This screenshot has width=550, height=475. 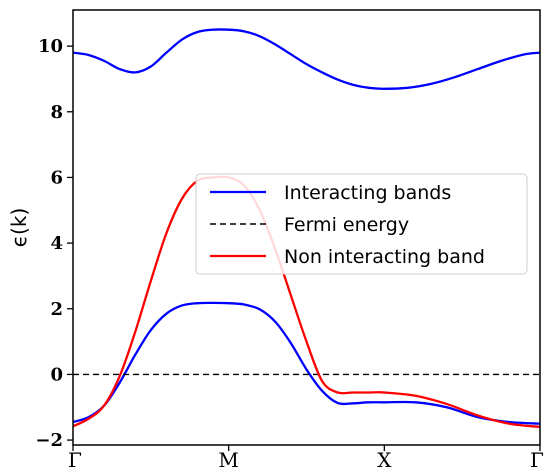 What do you see at coordinates (56, 374) in the screenshot?
I see `y-tick-label: 0` at bounding box center [56, 374].